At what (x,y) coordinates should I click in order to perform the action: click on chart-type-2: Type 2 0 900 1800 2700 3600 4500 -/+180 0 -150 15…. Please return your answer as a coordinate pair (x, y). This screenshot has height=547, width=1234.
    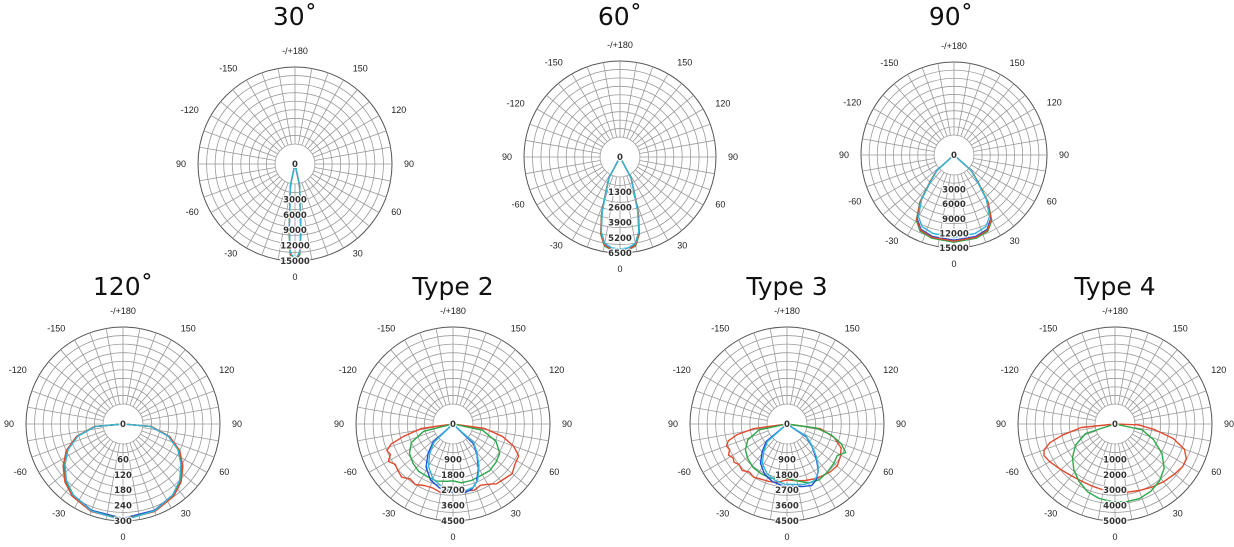
    Looking at the image, I should click on (453, 409).